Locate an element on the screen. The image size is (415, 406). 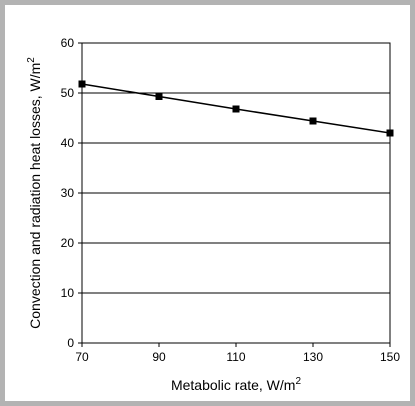
x-axis-label: Metabolic rate, W/m2 is located at coordinates (236, 384).